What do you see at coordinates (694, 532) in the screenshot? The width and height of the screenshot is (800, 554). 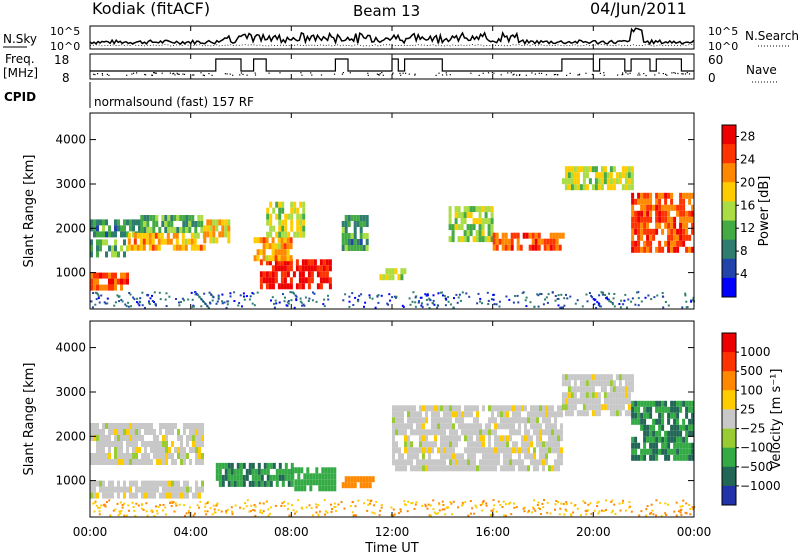 I see `x-tick-label: 00:00` at bounding box center [694, 532].